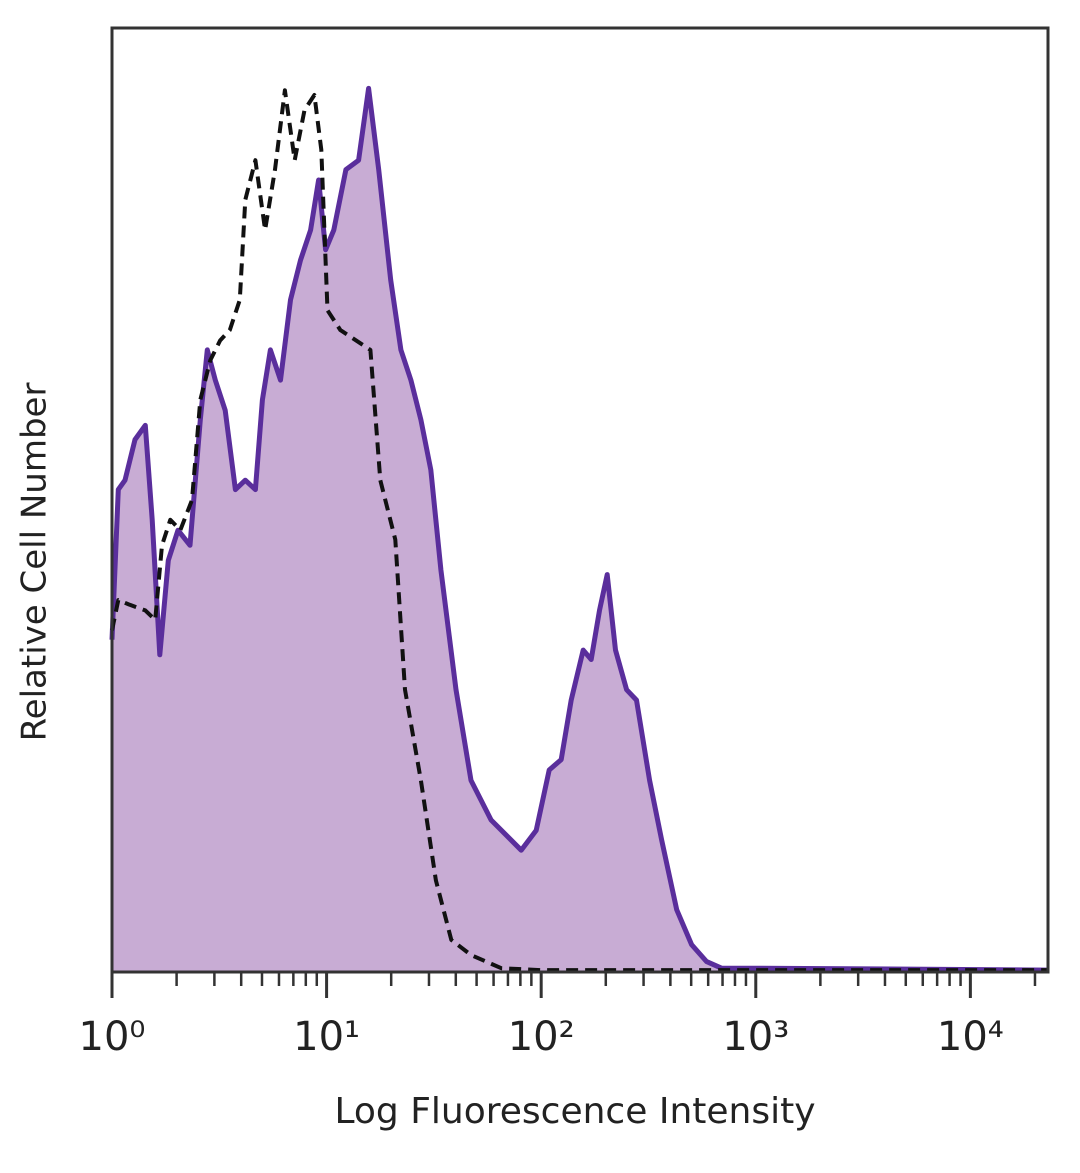 The width and height of the screenshot is (1080, 1173). What do you see at coordinates (35, 562) in the screenshot?
I see `y-axis-label: Relative Cell Number` at bounding box center [35, 562].